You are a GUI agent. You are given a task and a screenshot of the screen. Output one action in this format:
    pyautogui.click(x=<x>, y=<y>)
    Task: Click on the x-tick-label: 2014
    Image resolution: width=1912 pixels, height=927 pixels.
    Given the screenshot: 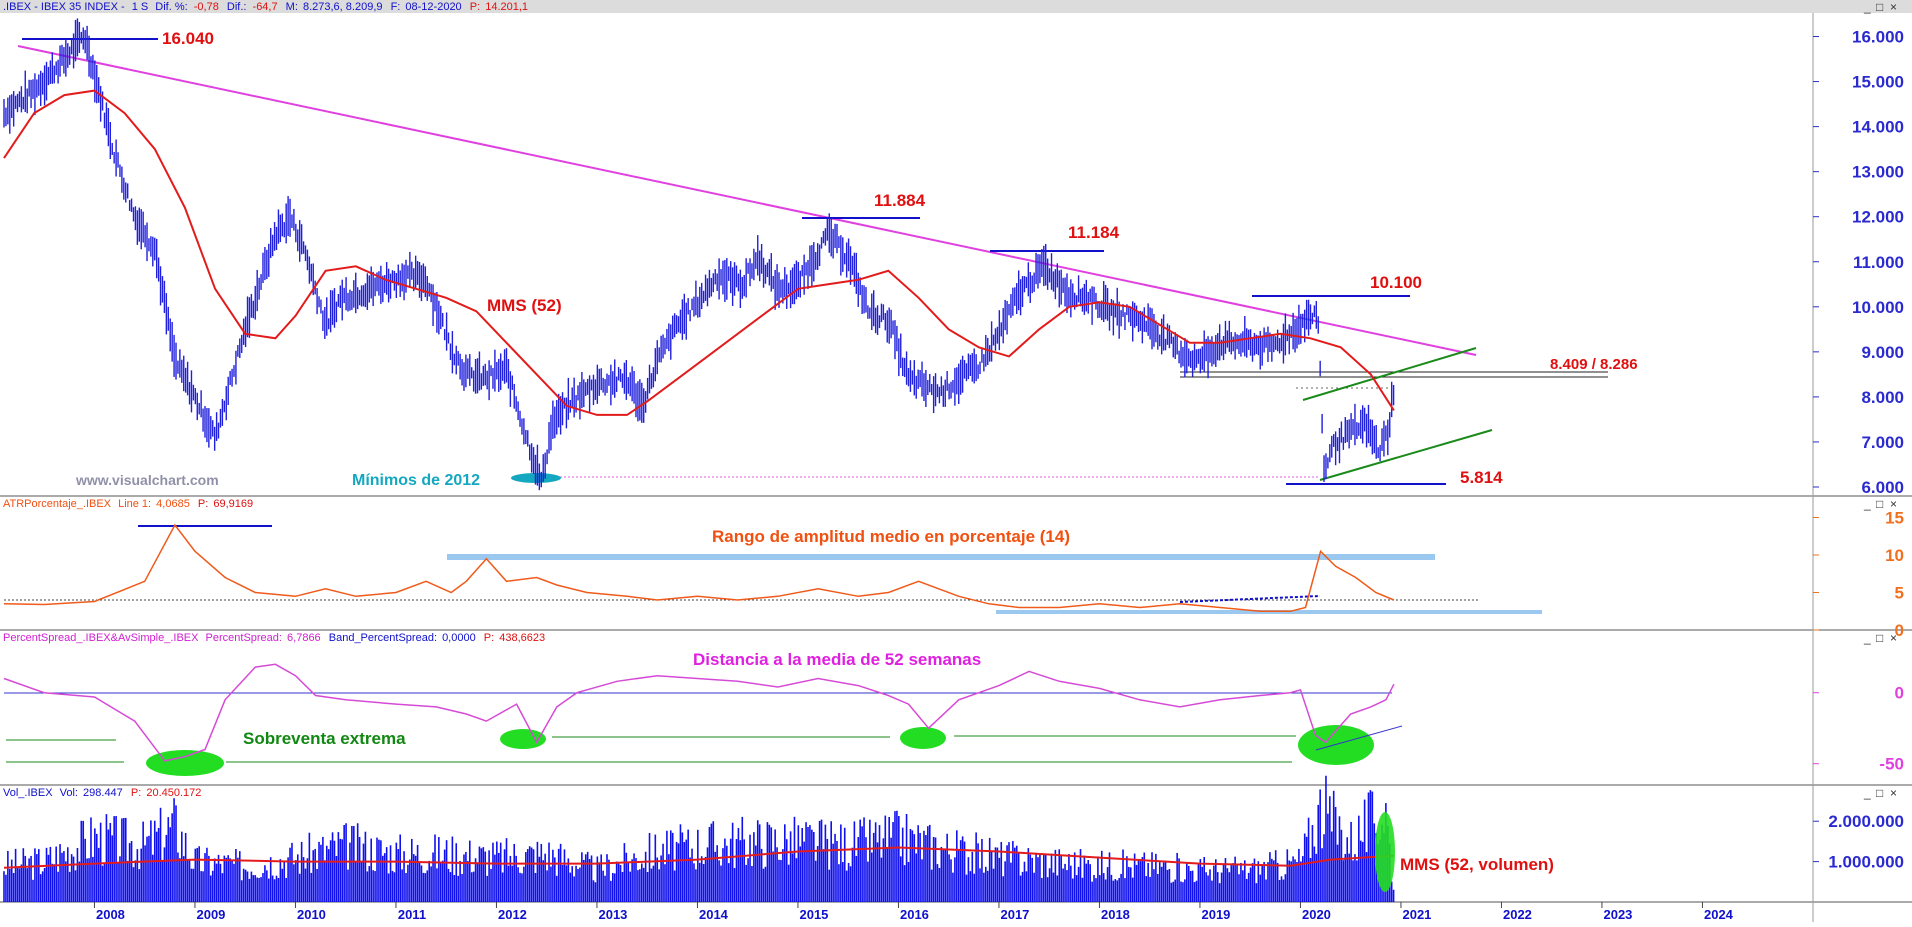 What is the action you would take?
    pyautogui.click(x=714, y=914)
    